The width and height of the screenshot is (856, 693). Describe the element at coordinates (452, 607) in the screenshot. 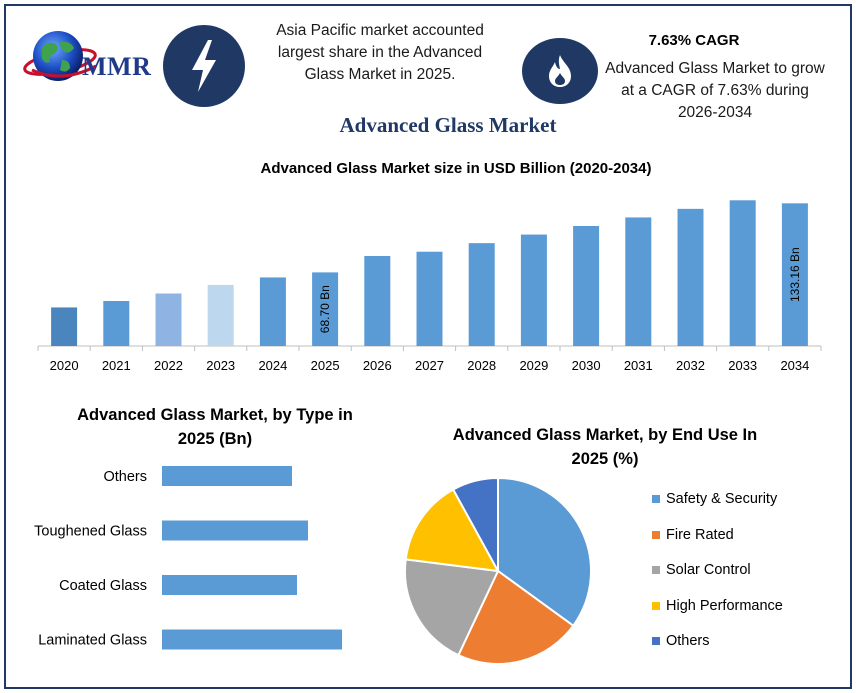

I see `pie-slice-solar-control` at that location.